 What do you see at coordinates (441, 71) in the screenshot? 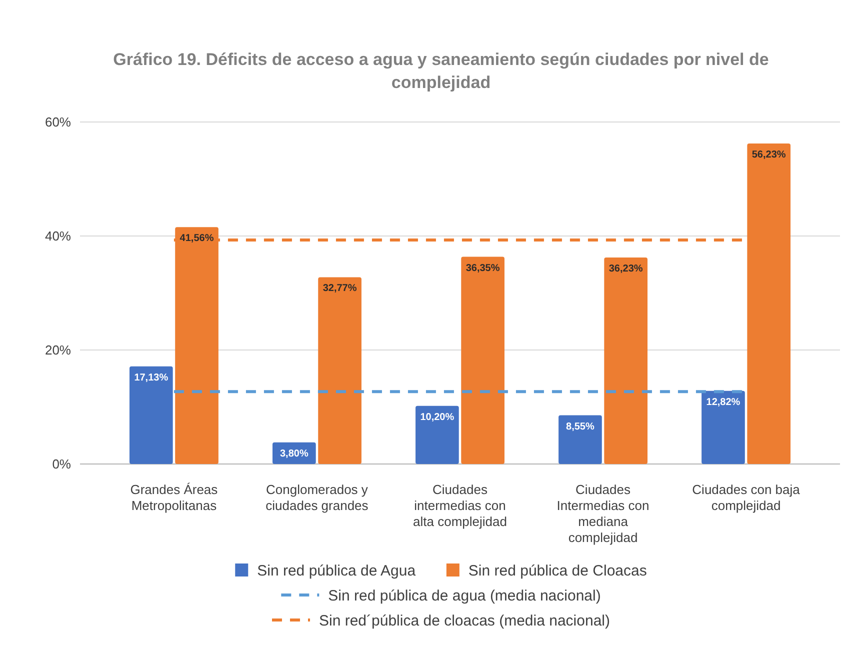
I see `chart-title: Gráfico 19. Déficits de acceso a agua y saneamiento según ciudades por nivel de complejidad` at bounding box center [441, 71].